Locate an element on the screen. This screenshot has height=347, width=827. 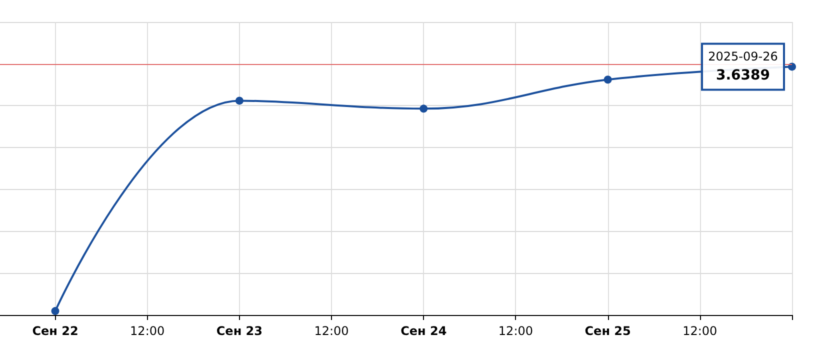
x-tick-label: Сен 22 is located at coordinates (55, 331).